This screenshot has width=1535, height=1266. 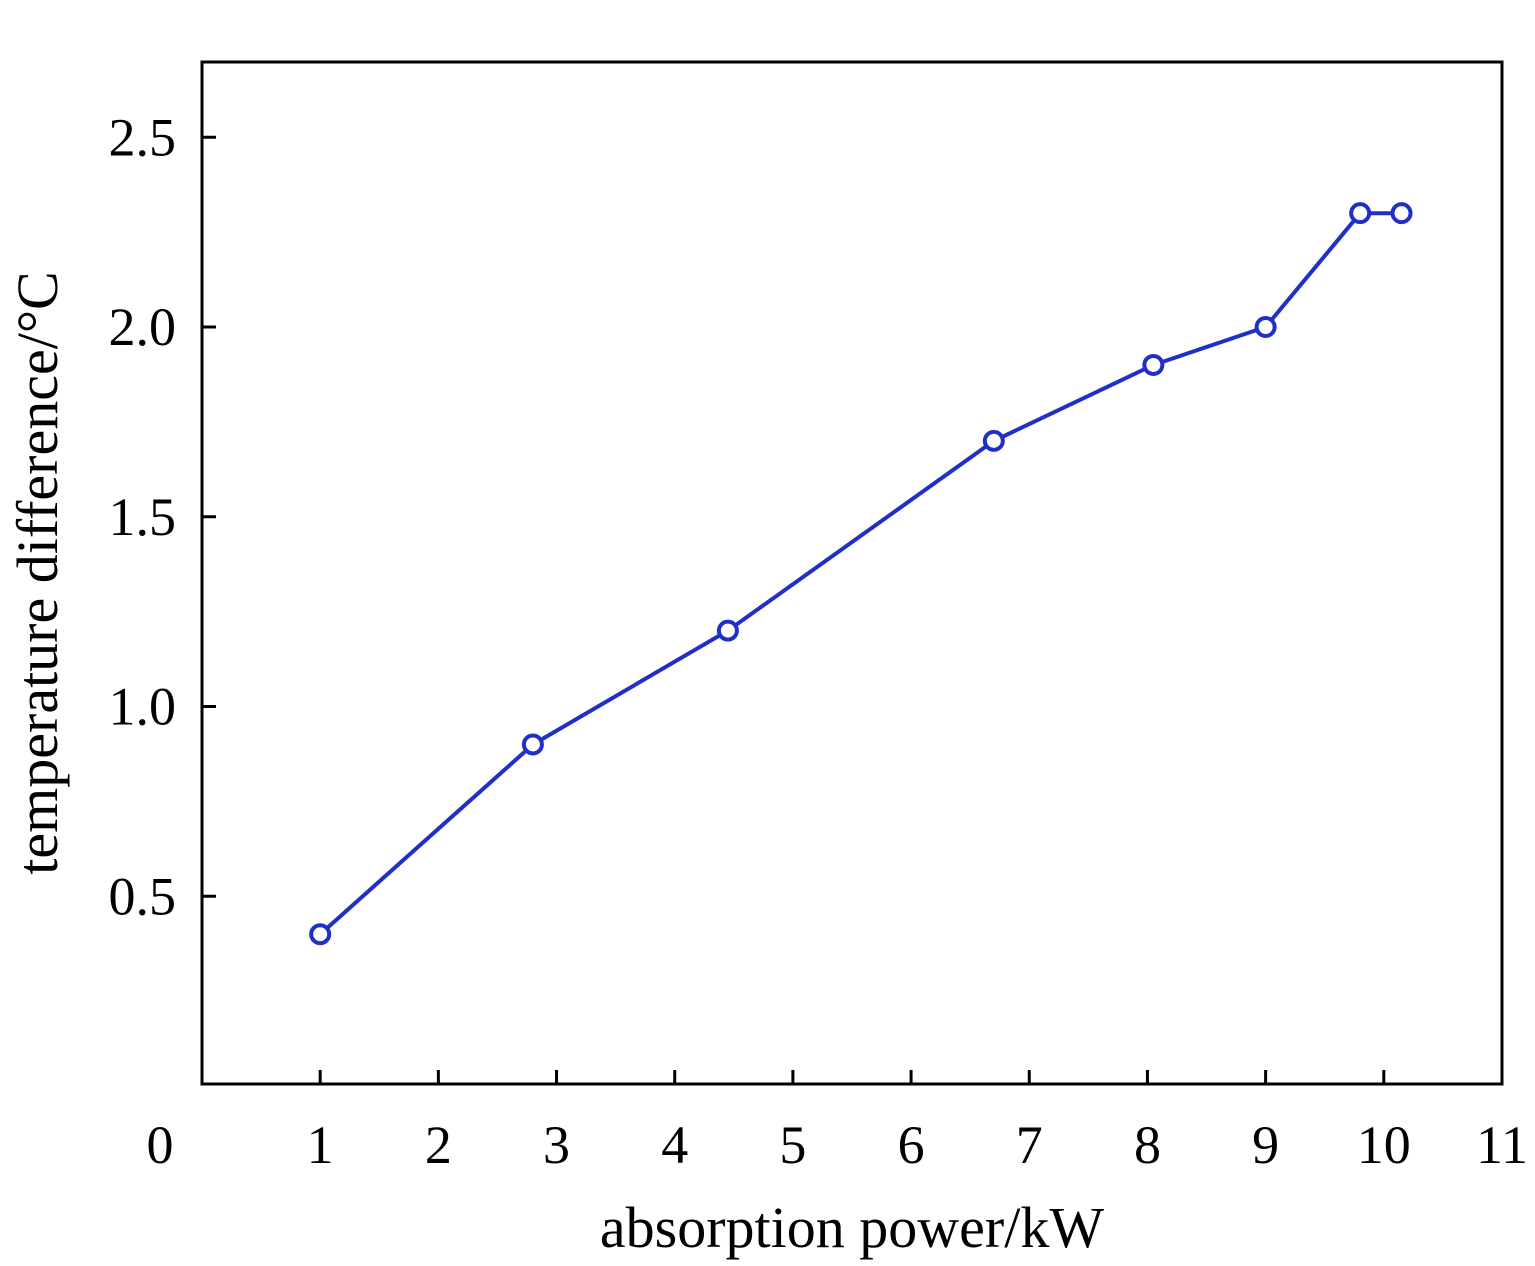 I want to click on y-axis-ticks: 0.5 1.0 1.5 2.0 2.5, so click(x=162, y=516).